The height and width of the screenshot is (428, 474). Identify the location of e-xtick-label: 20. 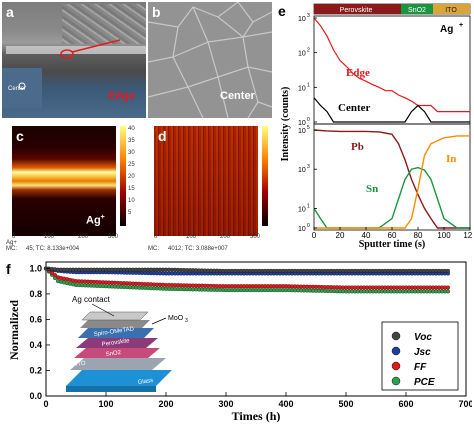
(340, 235).